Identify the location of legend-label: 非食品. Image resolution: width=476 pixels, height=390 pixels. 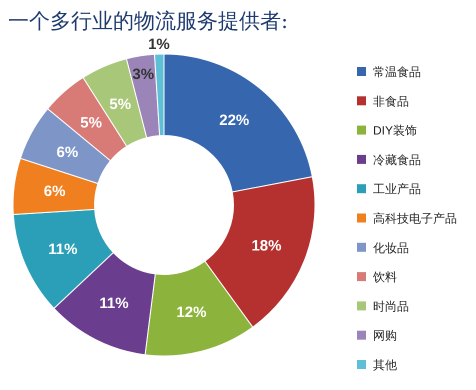
(391, 101).